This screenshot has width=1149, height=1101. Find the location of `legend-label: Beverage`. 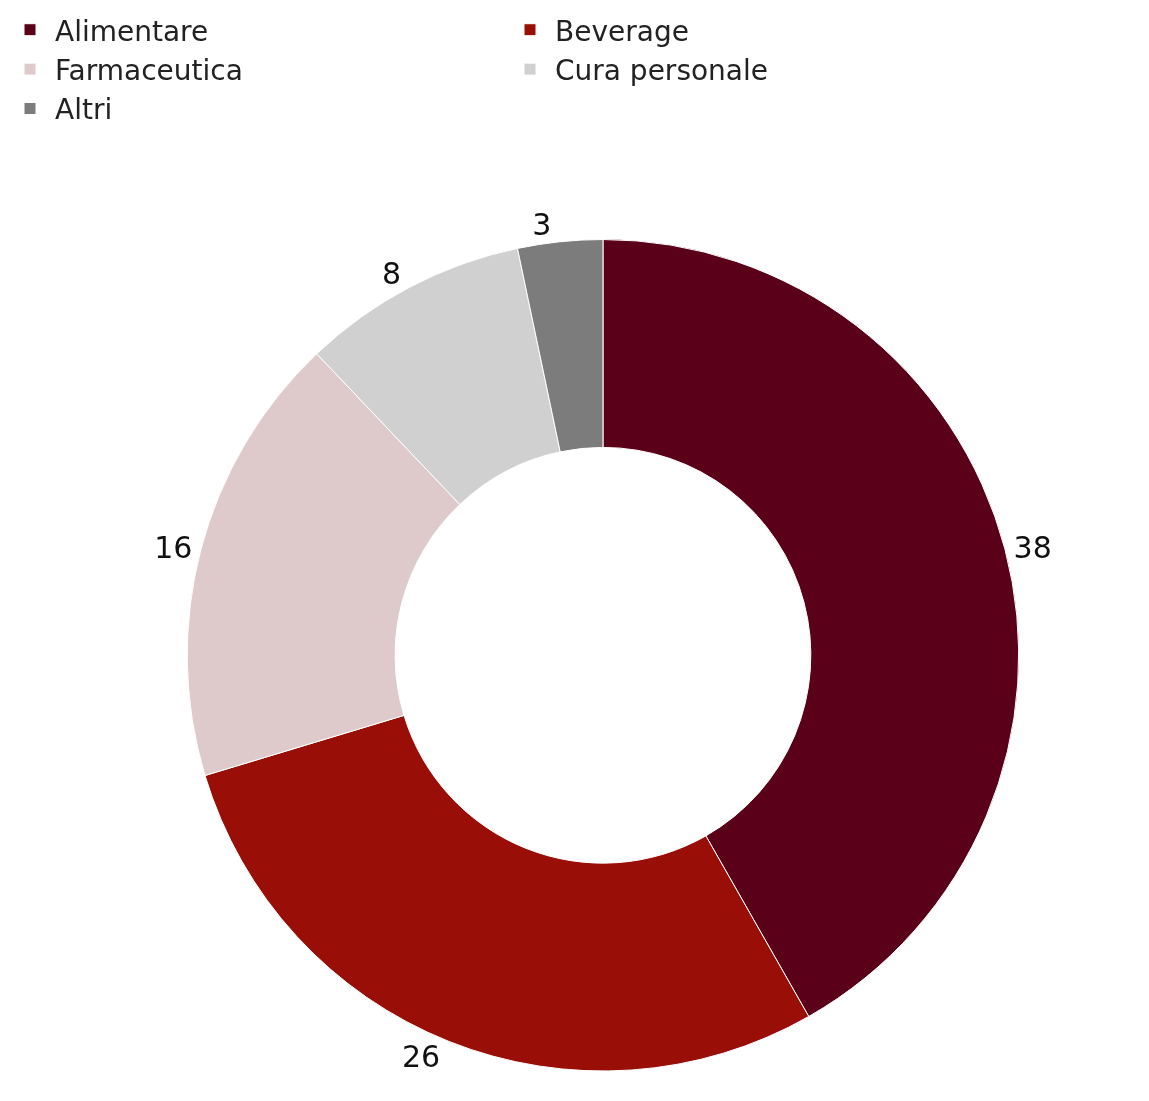

legend-label: Beverage is located at coordinates (622, 31).